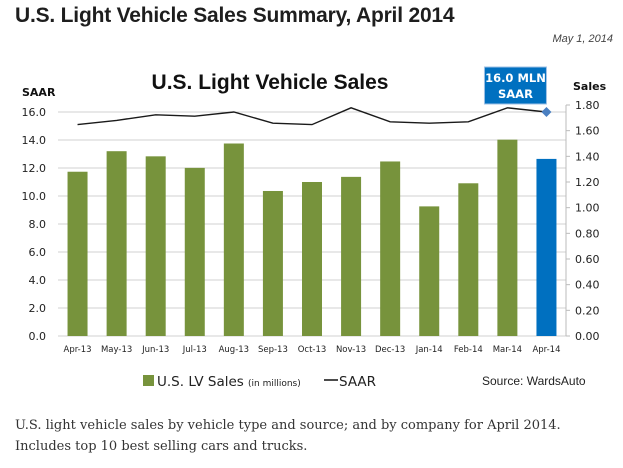 The width and height of the screenshot is (623, 468). Describe the element at coordinates (34, 196) in the screenshot. I see `left-axis-tick: 10.0` at that location.